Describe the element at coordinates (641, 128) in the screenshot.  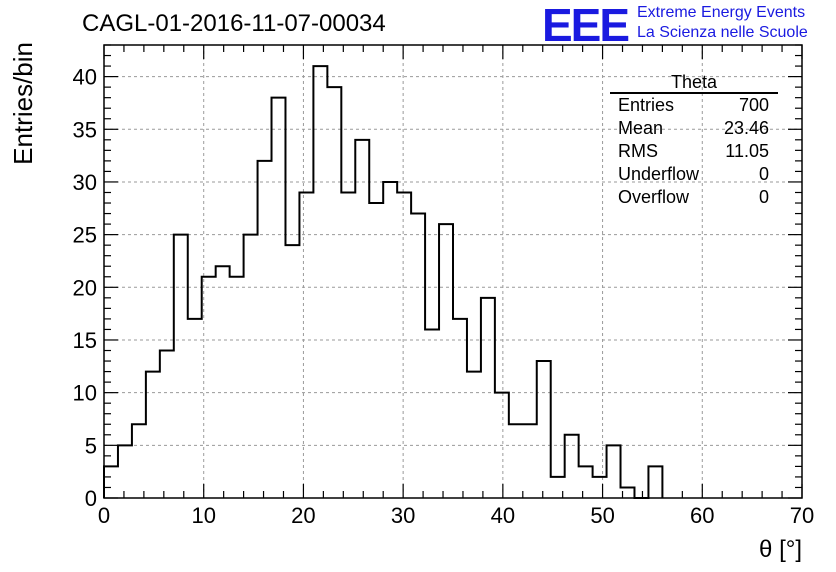
I see `stats-label: Mean` at that location.